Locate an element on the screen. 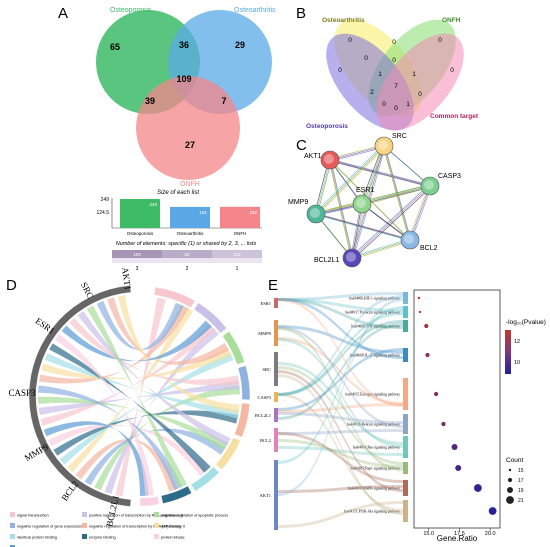 The width and height of the screenshot is (550, 547). dotplot-x-label: Gene.Ratio is located at coordinates (457, 538).